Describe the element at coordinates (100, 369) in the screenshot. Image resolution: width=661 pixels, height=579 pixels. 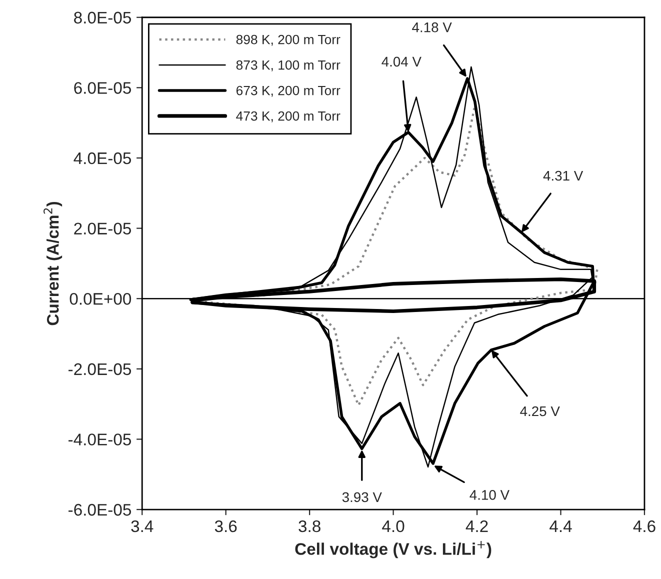
I see `y-tick-label: -2.0E-05` at that location.